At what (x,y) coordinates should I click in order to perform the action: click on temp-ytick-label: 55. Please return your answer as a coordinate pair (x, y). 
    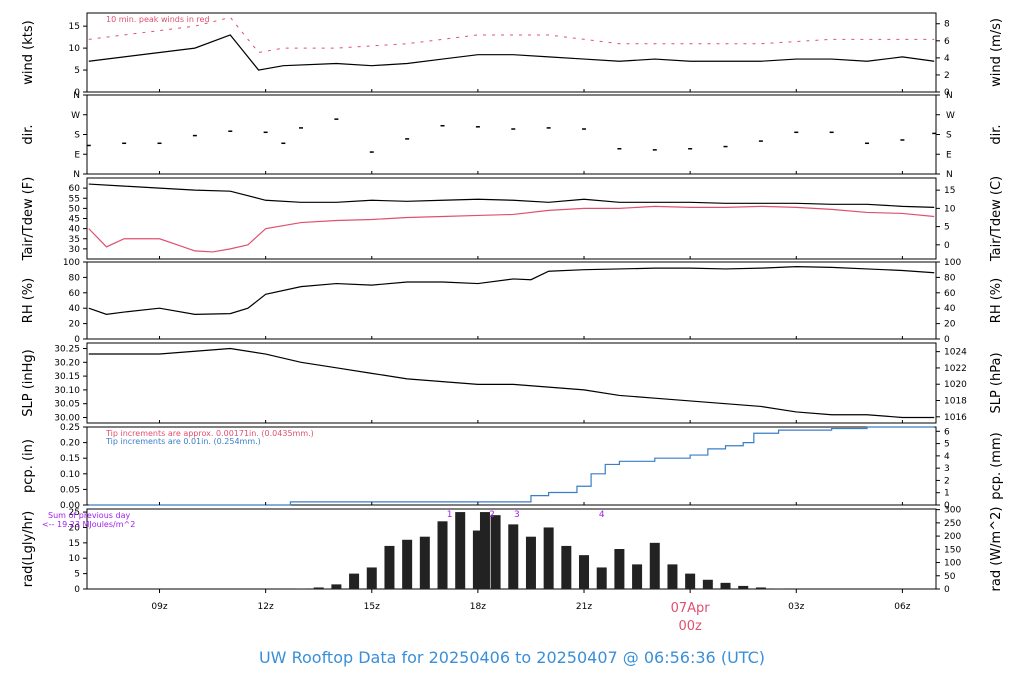
    Looking at the image, I should click on (74, 199).